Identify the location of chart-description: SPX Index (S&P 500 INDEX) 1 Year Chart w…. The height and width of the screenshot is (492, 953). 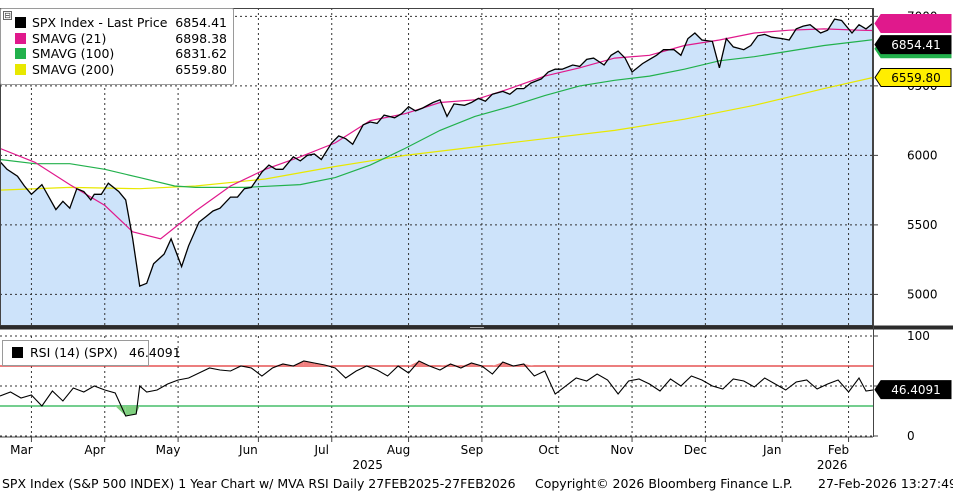
(259, 483).